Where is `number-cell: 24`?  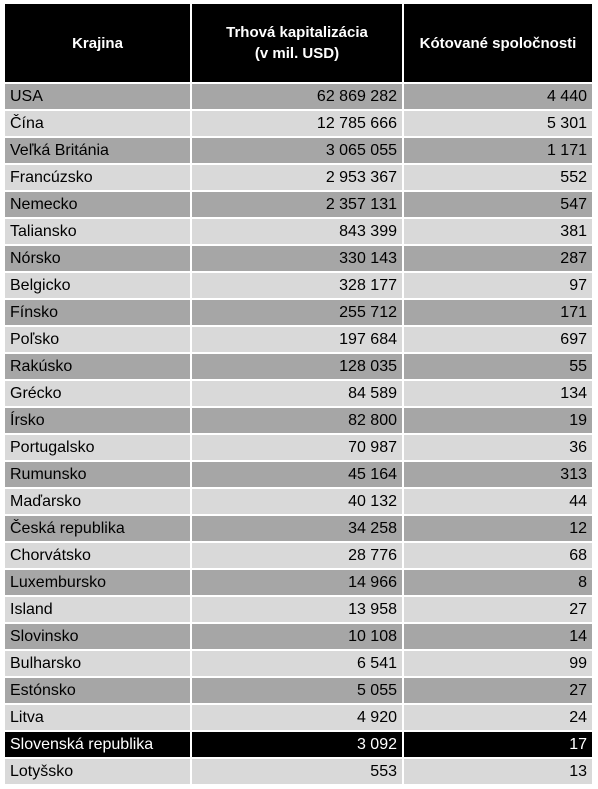
number-cell: 24 is located at coordinates (498, 717).